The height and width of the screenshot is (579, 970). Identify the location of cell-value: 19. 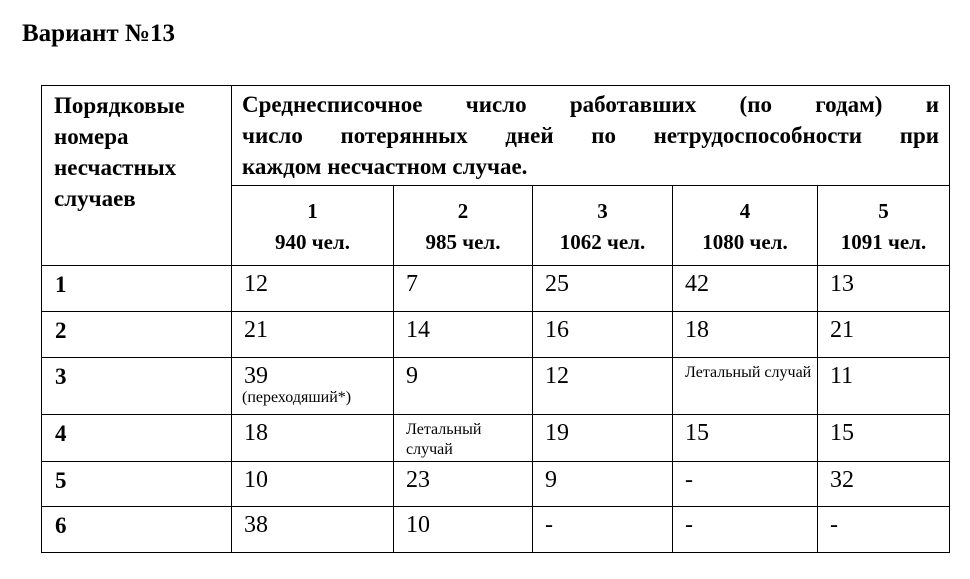
(557, 433).